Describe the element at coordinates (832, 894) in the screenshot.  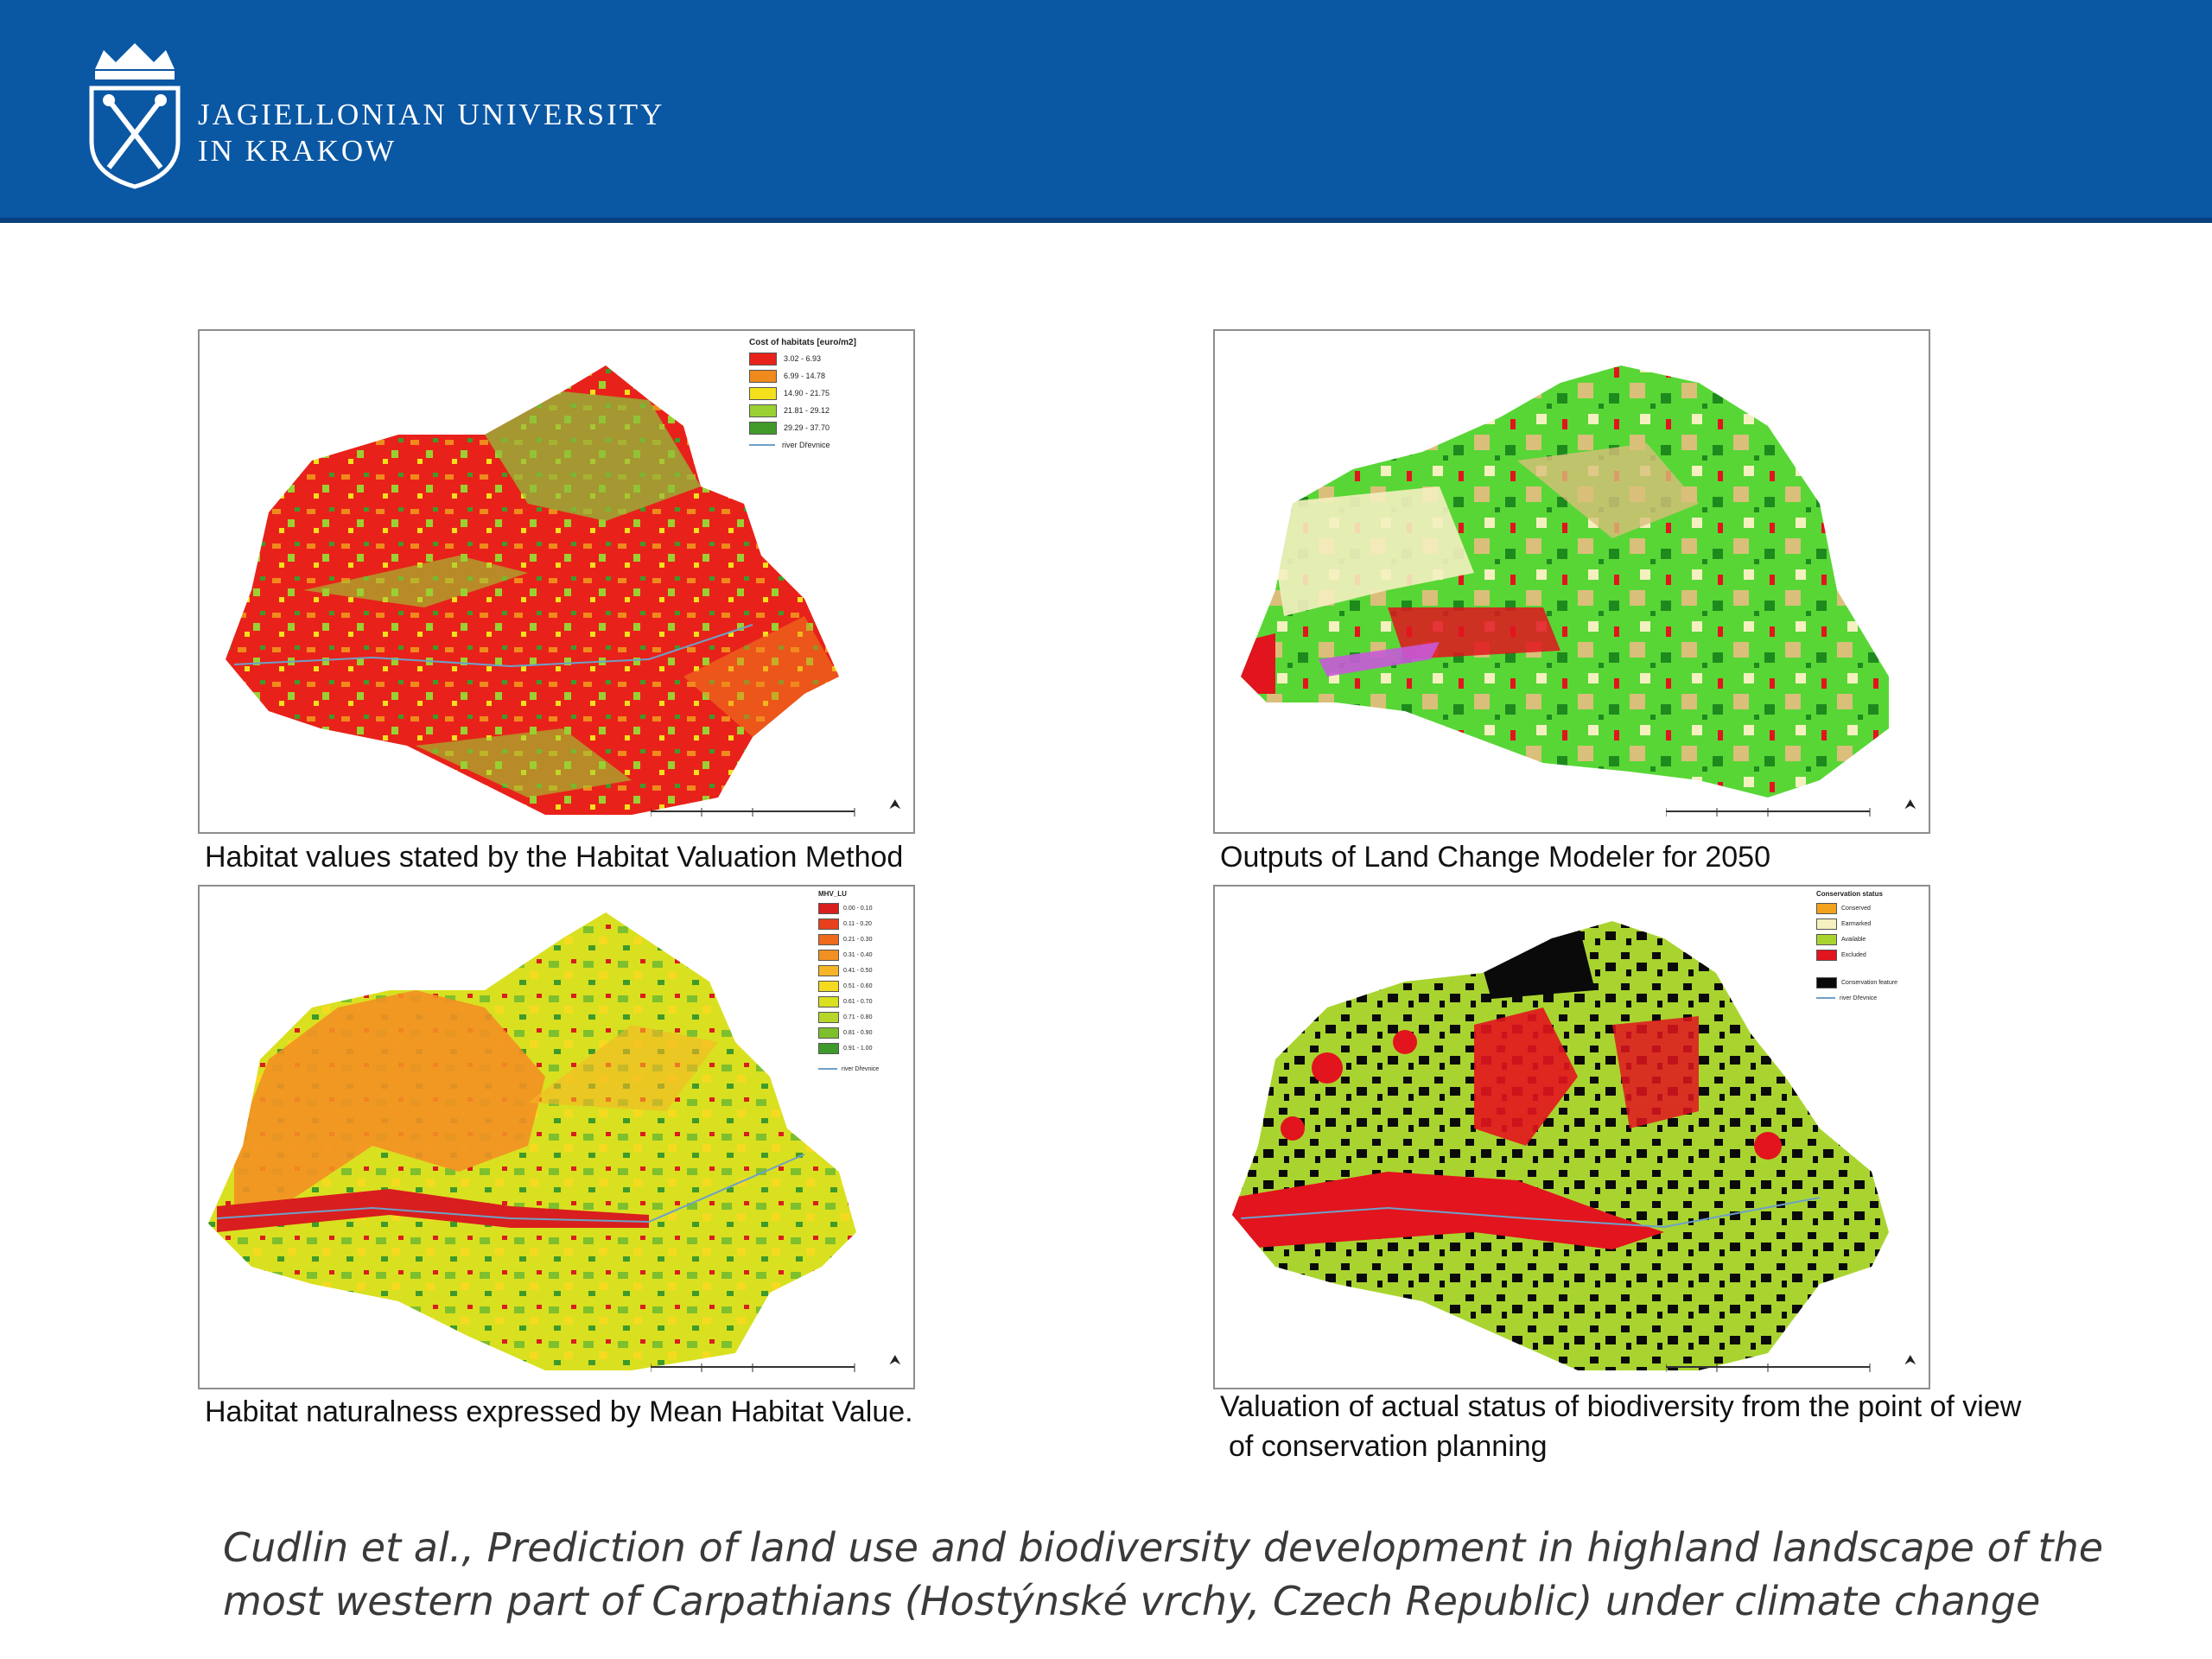
I see `legend-title: MHV_LU` at that location.